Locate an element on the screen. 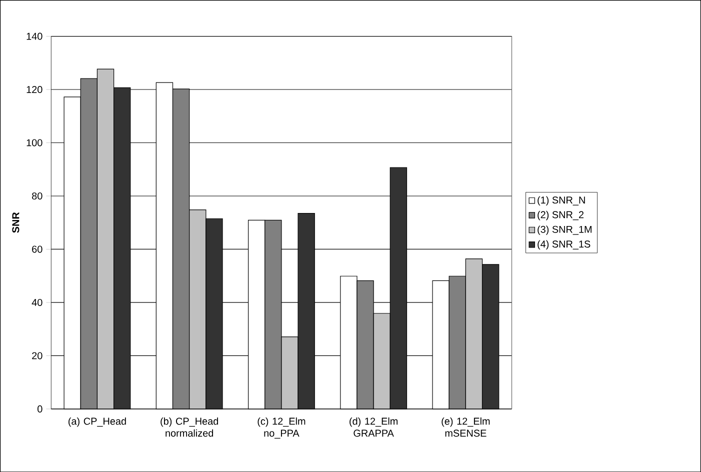 The image size is (701, 472). x-tick-label: (e) 12_Elm mSENSE is located at coordinates (466, 427).